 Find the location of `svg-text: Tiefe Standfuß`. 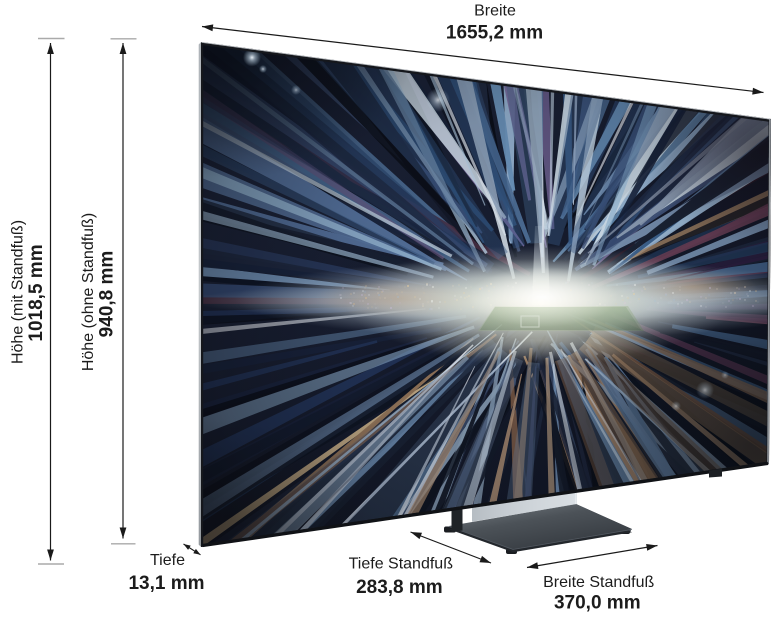

svg-text: Tiefe Standfuß is located at coordinates (401, 564).